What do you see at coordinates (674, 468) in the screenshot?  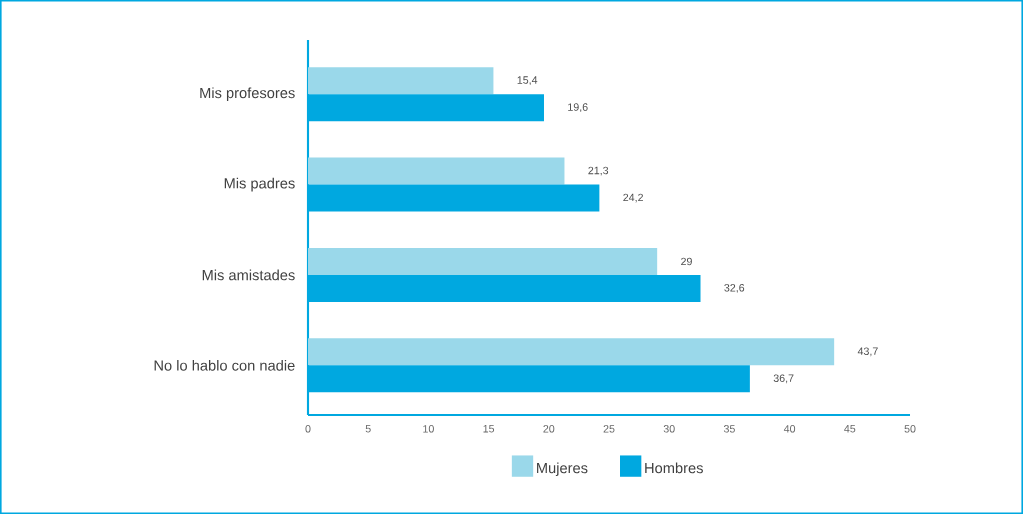 I see `legend-label: Hombres` at bounding box center [674, 468].